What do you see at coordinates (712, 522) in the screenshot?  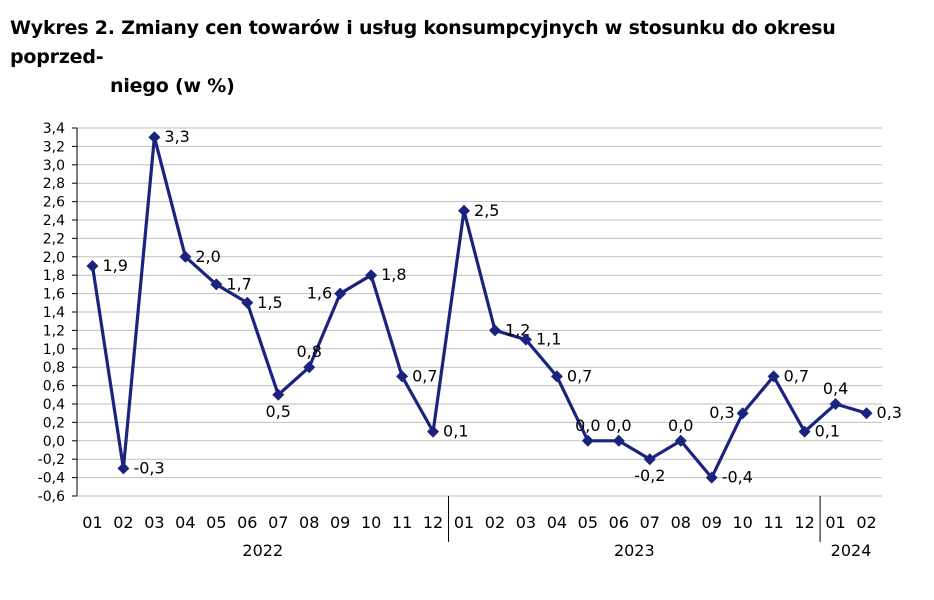 I see `x-tick-label: 09` at bounding box center [712, 522].